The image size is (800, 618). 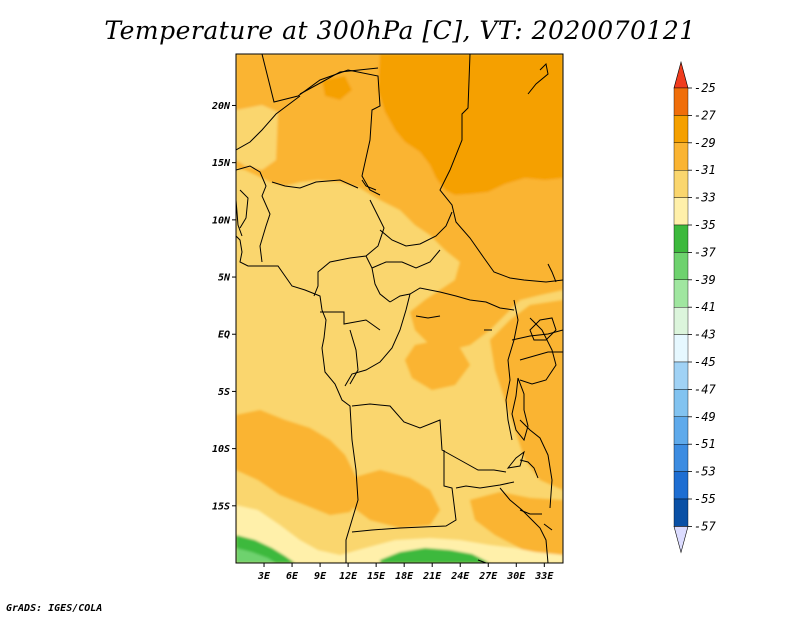 What do you see at coordinates (337, 88) in the screenshot?
I see `temp-field-north-hot-patch` at bounding box center [337, 88].